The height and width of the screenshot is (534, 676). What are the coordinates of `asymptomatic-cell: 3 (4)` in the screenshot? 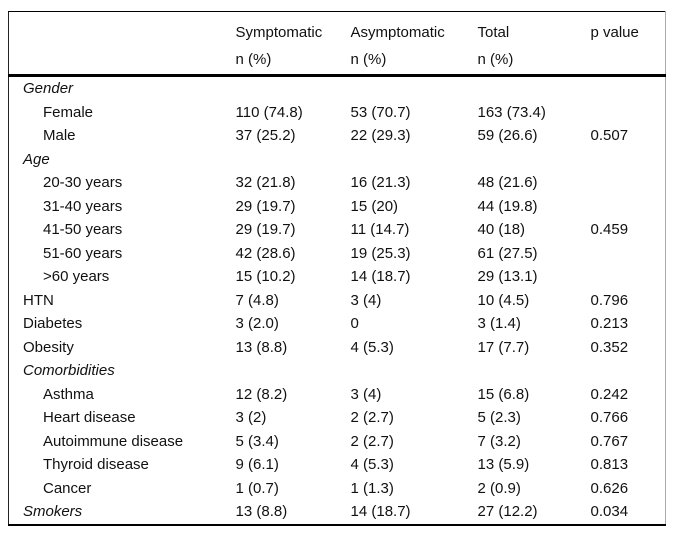 It's located at (366, 394).